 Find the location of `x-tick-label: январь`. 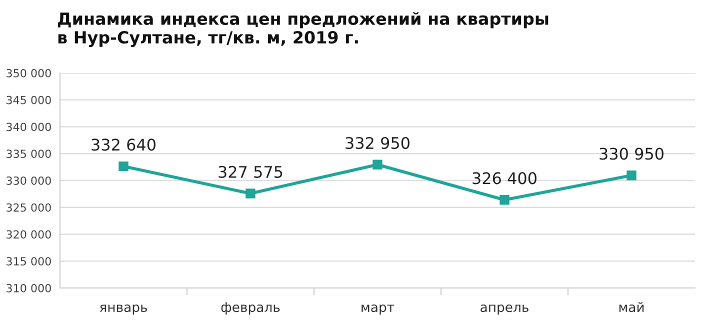

x-tick-label: январь is located at coordinates (124, 309).